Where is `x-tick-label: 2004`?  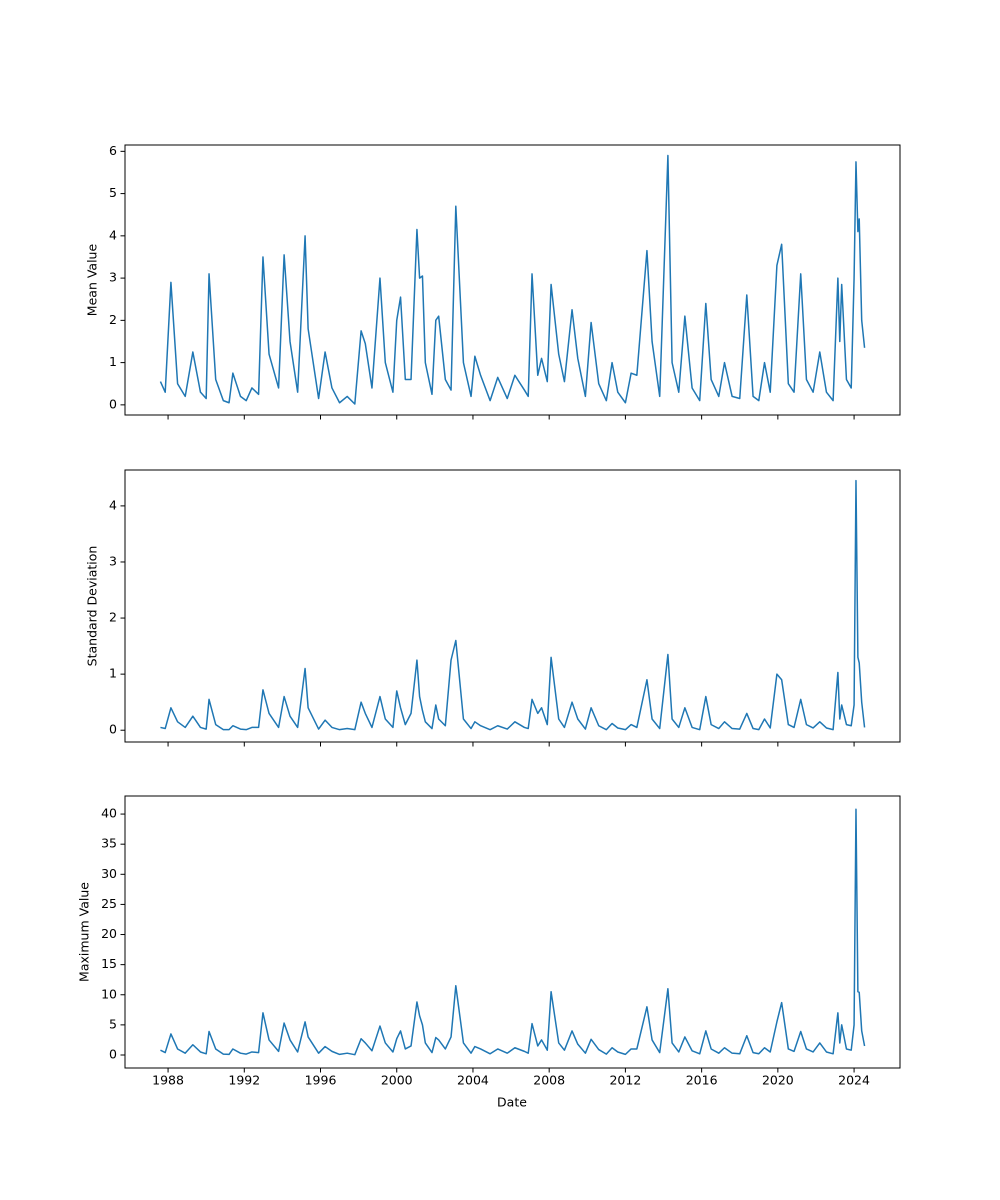
x-tick-label: 2004 is located at coordinates (473, 1080).